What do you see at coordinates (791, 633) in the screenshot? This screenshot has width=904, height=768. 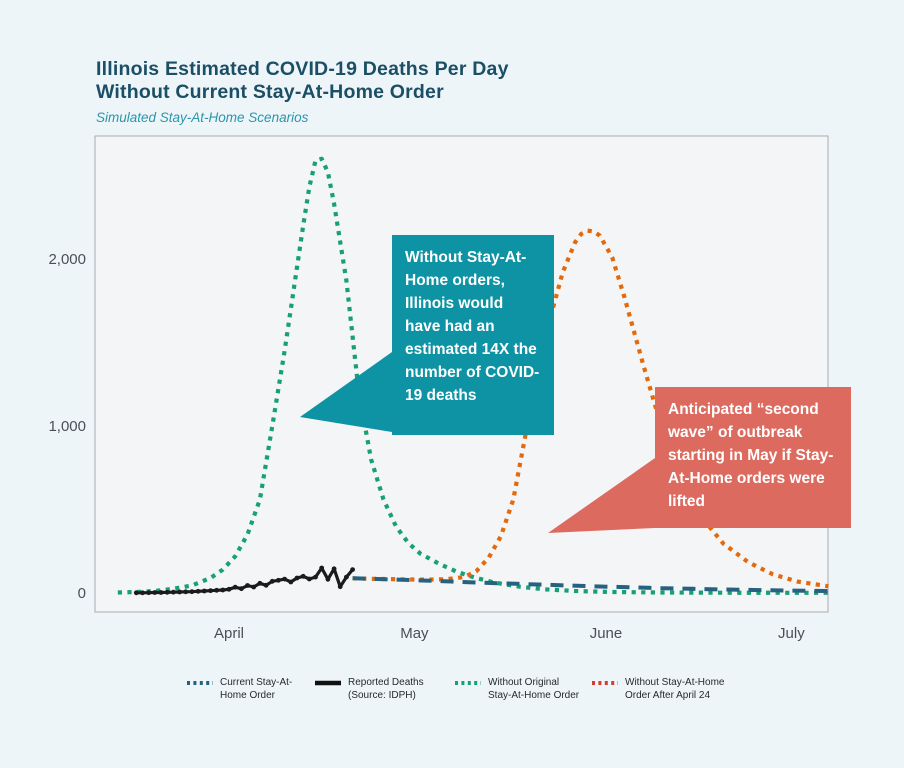 I see `x-tick-july: July` at bounding box center [791, 633].